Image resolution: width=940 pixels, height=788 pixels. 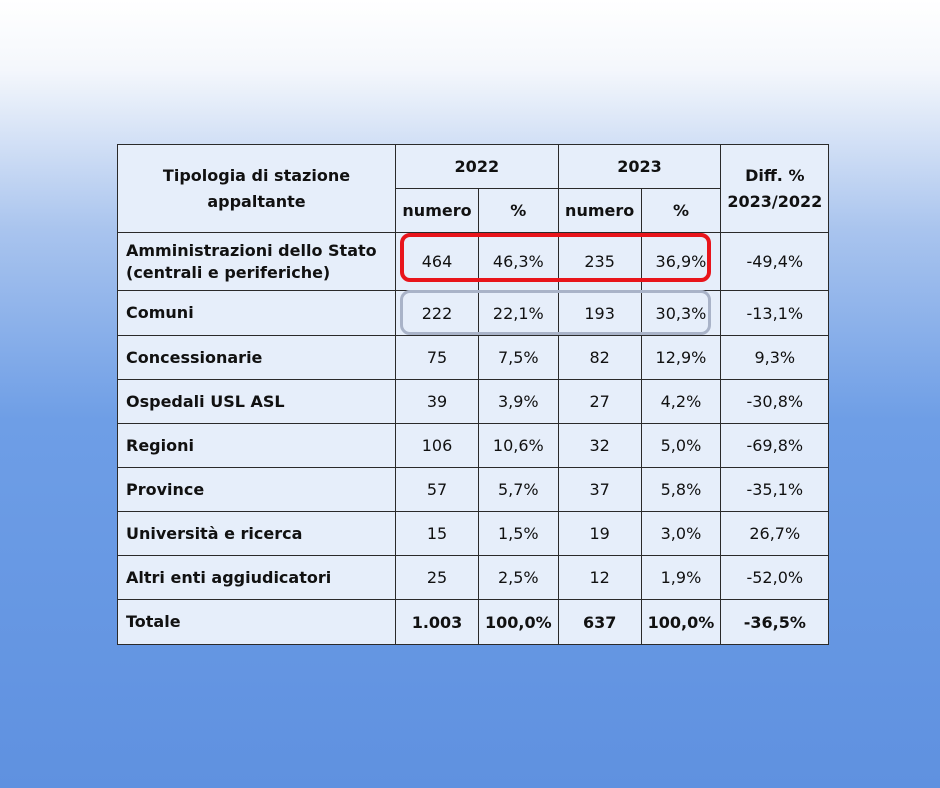 I want to click on table-row: Concessionarie 75 7,5% 82 12,9% 9,3%, so click(x=473, y=357).